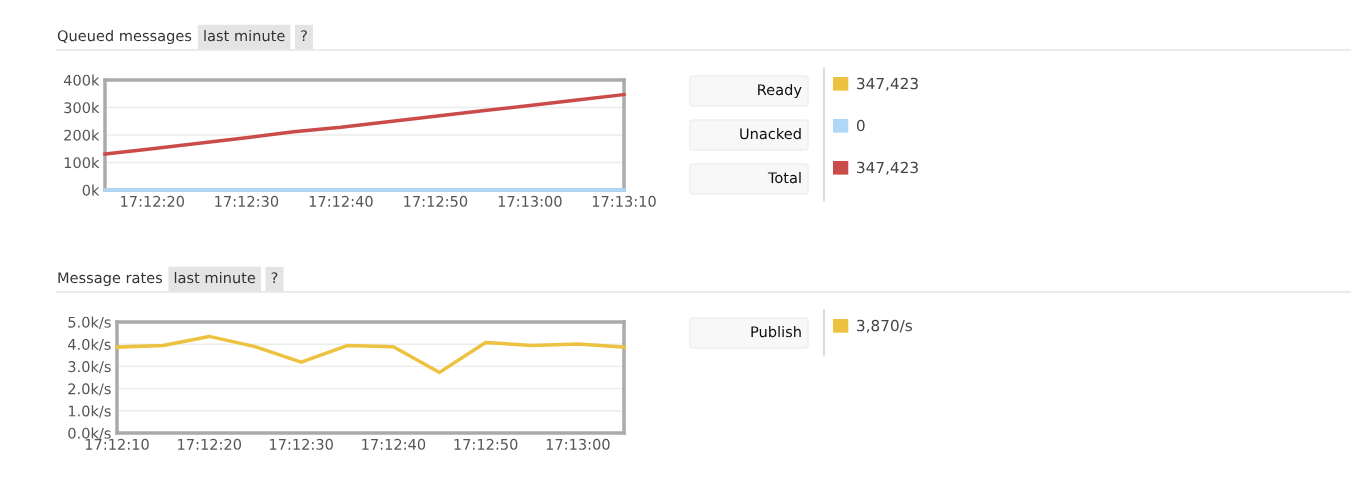  I want to click on y-tick-label: 4.0k/s, so click(89, 345).